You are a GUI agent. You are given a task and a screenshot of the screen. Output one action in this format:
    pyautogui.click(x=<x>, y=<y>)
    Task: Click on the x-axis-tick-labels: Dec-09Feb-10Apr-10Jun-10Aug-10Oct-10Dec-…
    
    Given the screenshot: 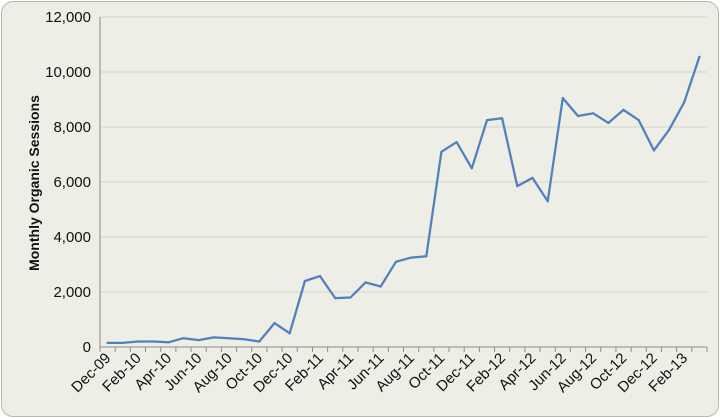 What is the action you would take?
    pyautogui.click(x=379, y=373)
    